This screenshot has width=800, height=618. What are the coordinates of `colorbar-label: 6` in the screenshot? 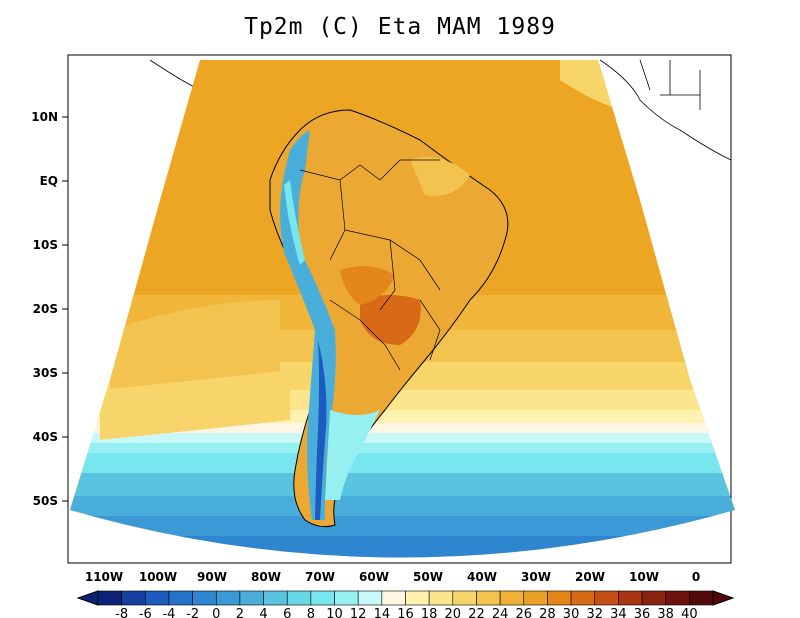 It's located at (287, 612).